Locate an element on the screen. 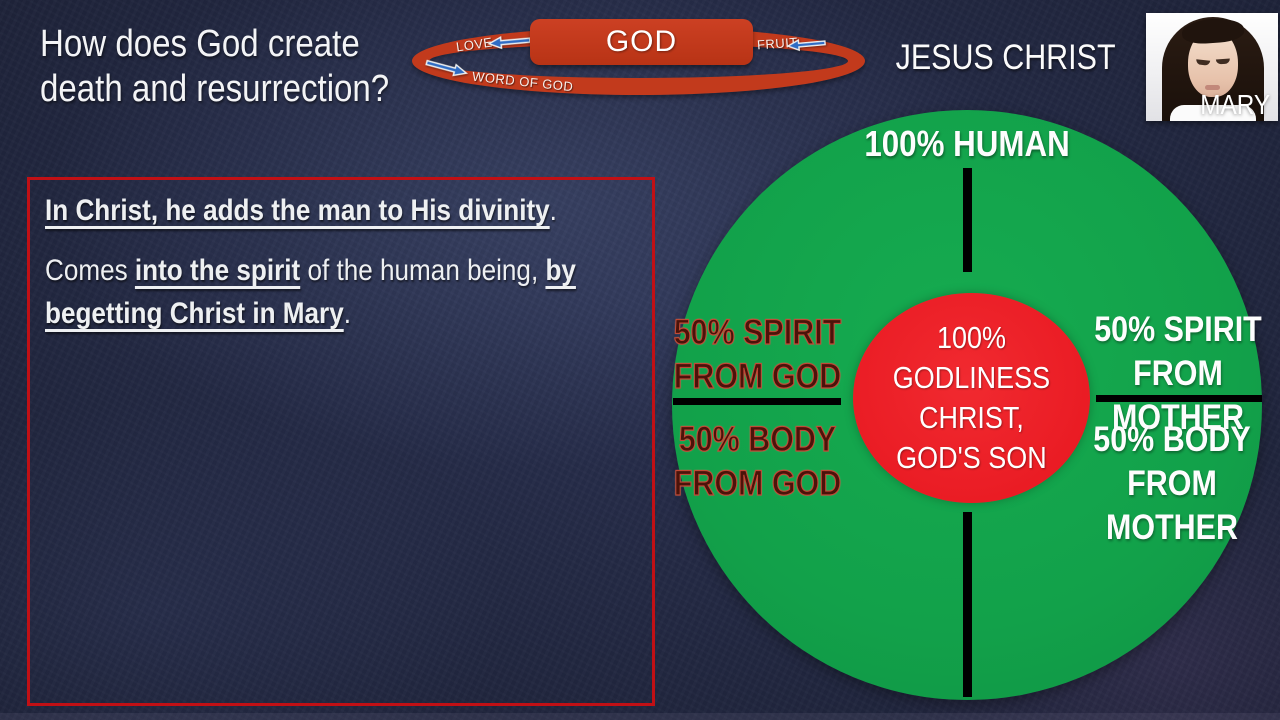 The height and width of the screenshot is (720, 1280). mary-photo: MARY is located at coordinates (1212, 67).